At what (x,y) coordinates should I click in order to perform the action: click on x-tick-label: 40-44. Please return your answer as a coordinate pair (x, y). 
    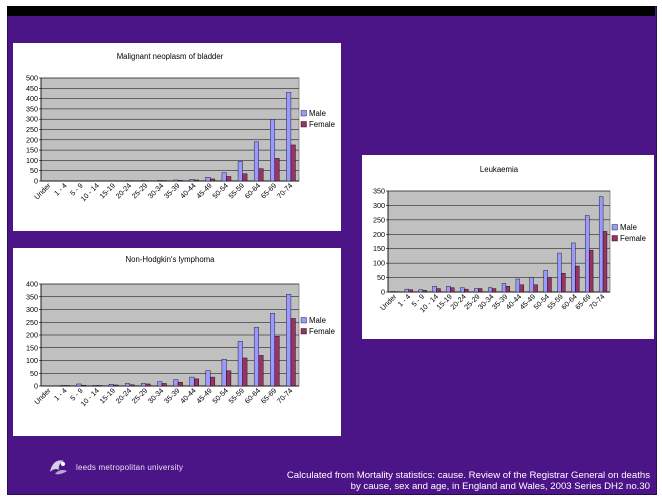
    Looking at the image, I should click on (187, 190).